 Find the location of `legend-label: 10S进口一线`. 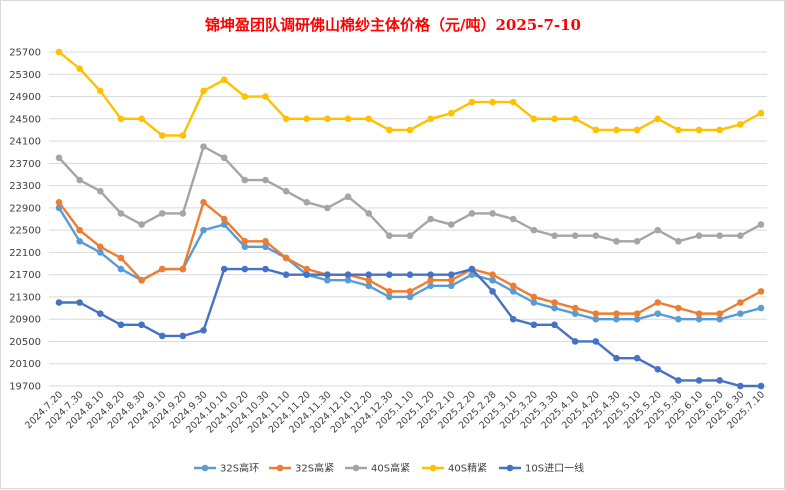

legend-label: 10S进口一线 is located at coordinates (554, 468).